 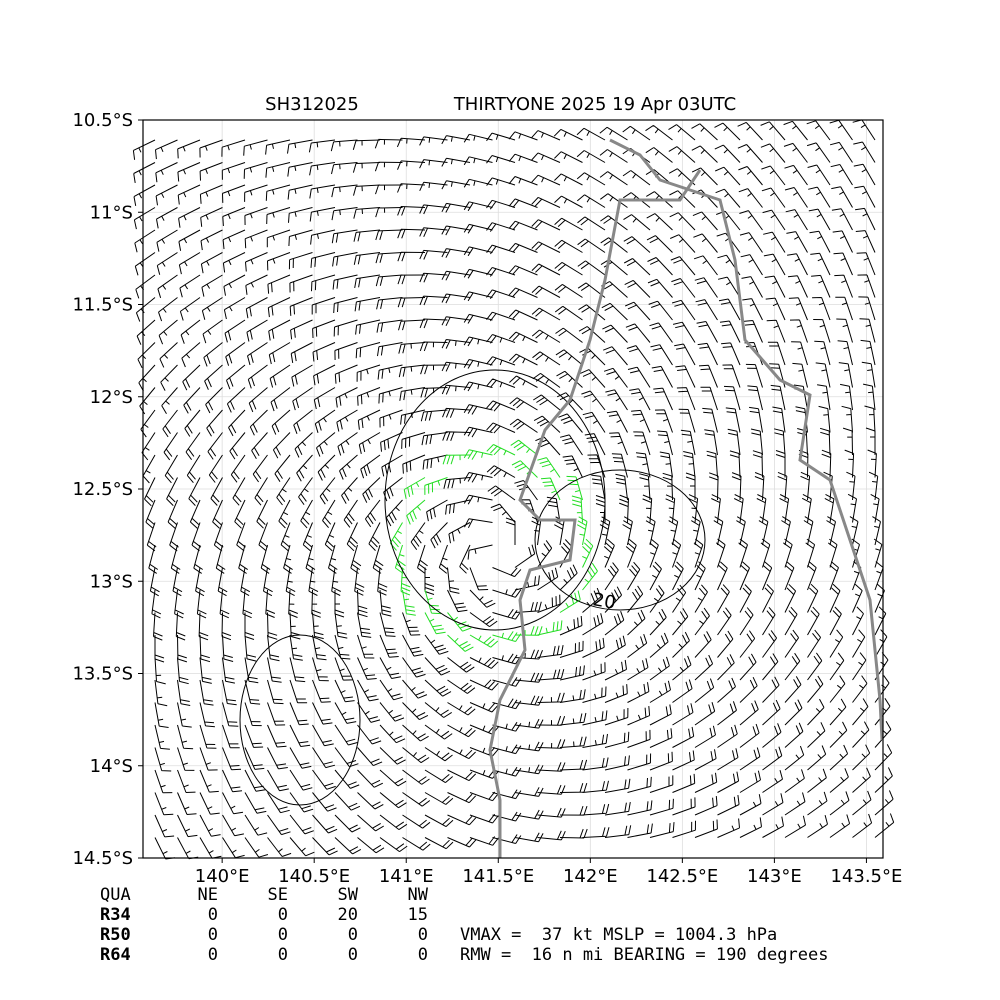 I want to click on storm-id: SH312025, so click(x=312, y=104).